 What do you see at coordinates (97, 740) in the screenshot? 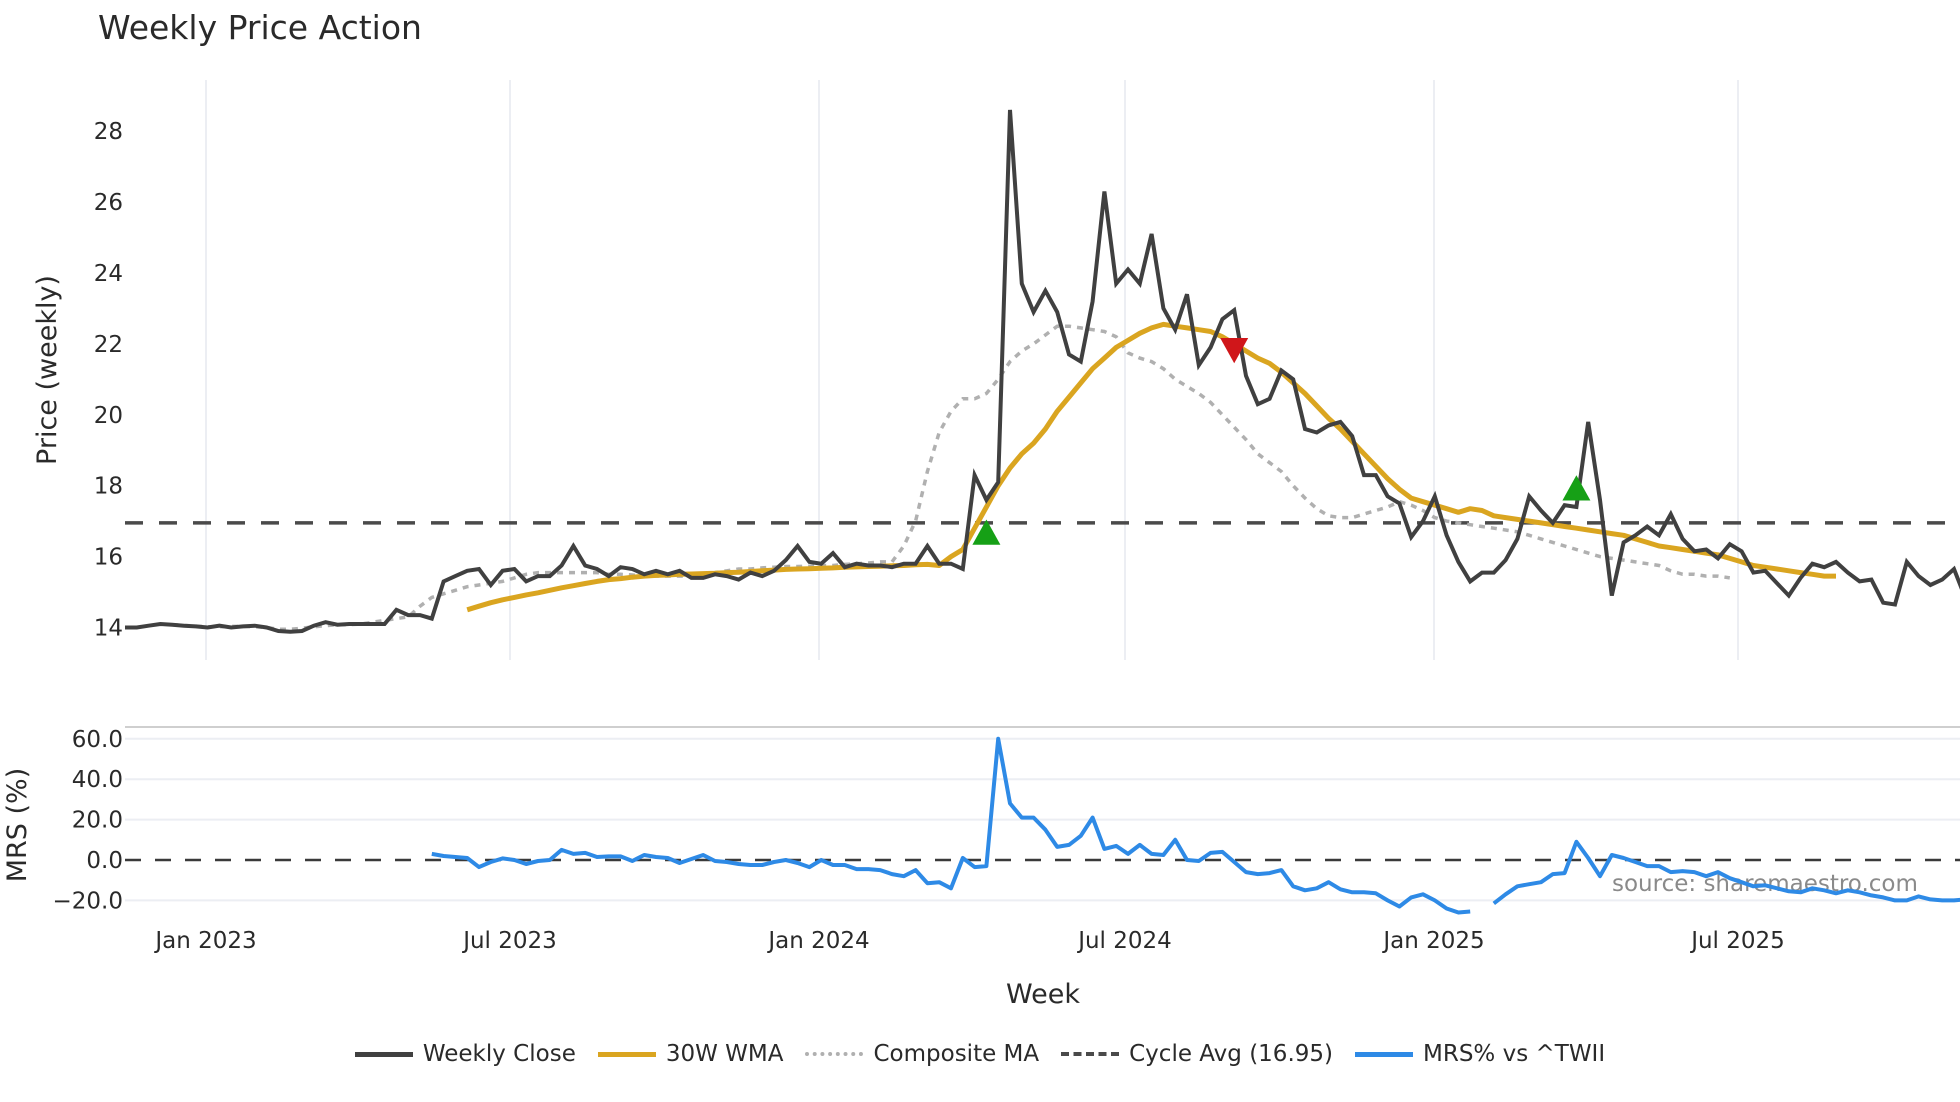
I see `y-tick-label: 60.0` at bounding box center [97, 740].